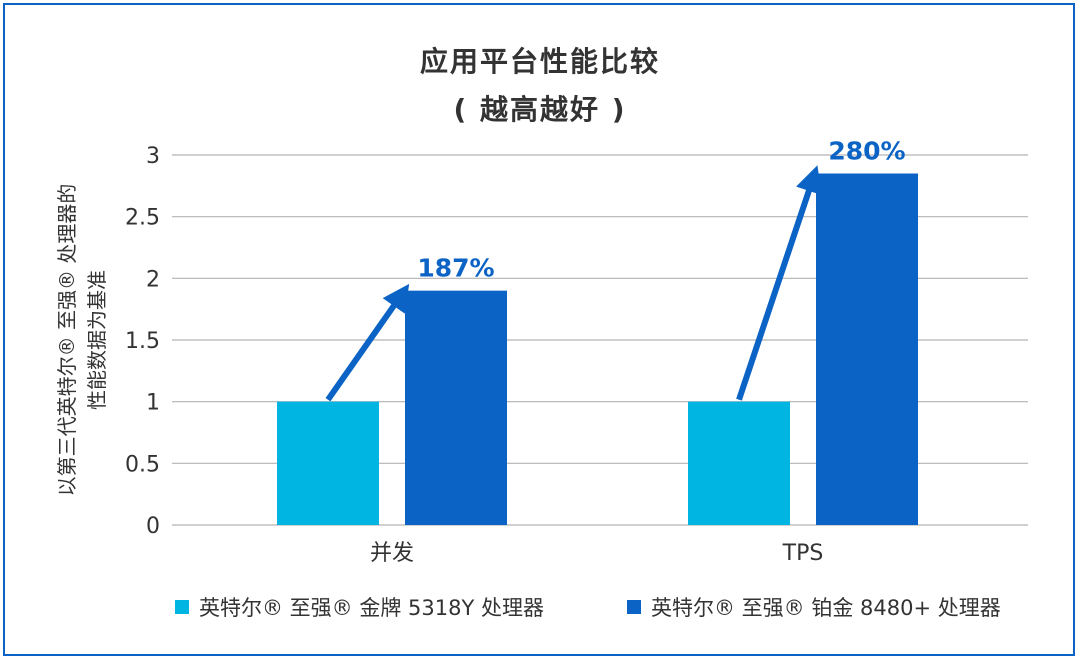 This screenshot has height=661, width=1080. I want to click on legend-item-series1: 英特尔® 至强® 金牌 5318Y 处理器, so click(359, 607).